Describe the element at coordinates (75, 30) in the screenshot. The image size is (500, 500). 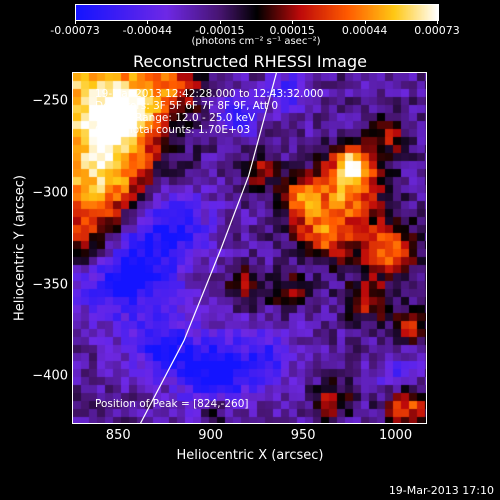
I see `colorbar-tick-label: -0.00073` at that location.